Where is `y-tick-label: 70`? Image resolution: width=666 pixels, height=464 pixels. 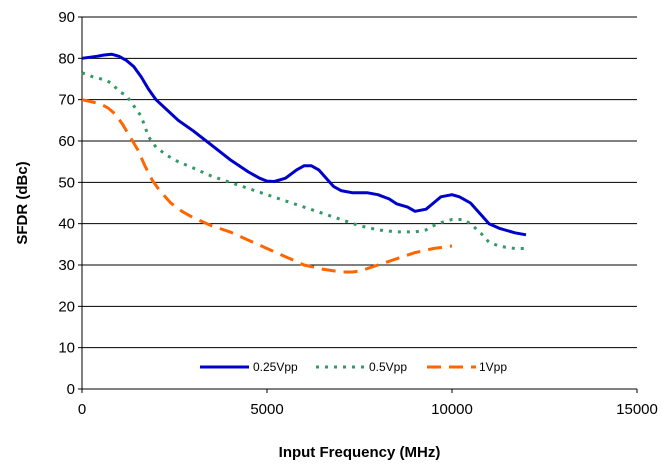
y-tick-label: 70 is located at coordinates (66, 100).